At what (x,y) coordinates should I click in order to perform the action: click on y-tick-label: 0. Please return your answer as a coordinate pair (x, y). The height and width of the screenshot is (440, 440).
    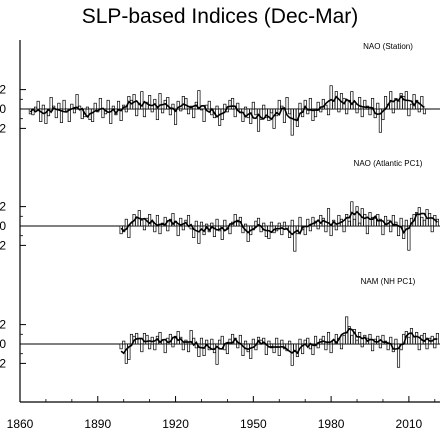
    Looking at the image, I should click on (3, 344).